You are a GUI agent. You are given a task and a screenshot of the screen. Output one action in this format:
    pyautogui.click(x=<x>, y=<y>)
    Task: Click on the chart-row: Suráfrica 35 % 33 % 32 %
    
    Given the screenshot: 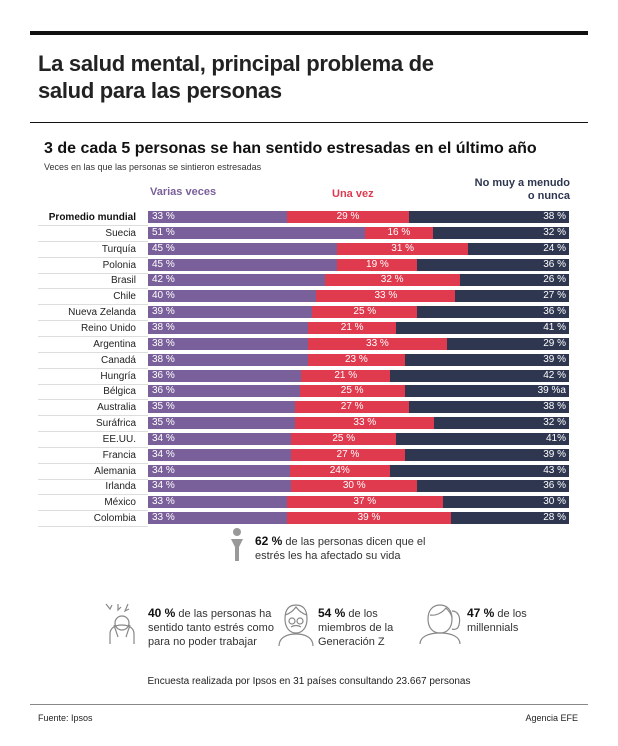 What is the action you would take?
    pyautogui.click(x=309, y=425)
    